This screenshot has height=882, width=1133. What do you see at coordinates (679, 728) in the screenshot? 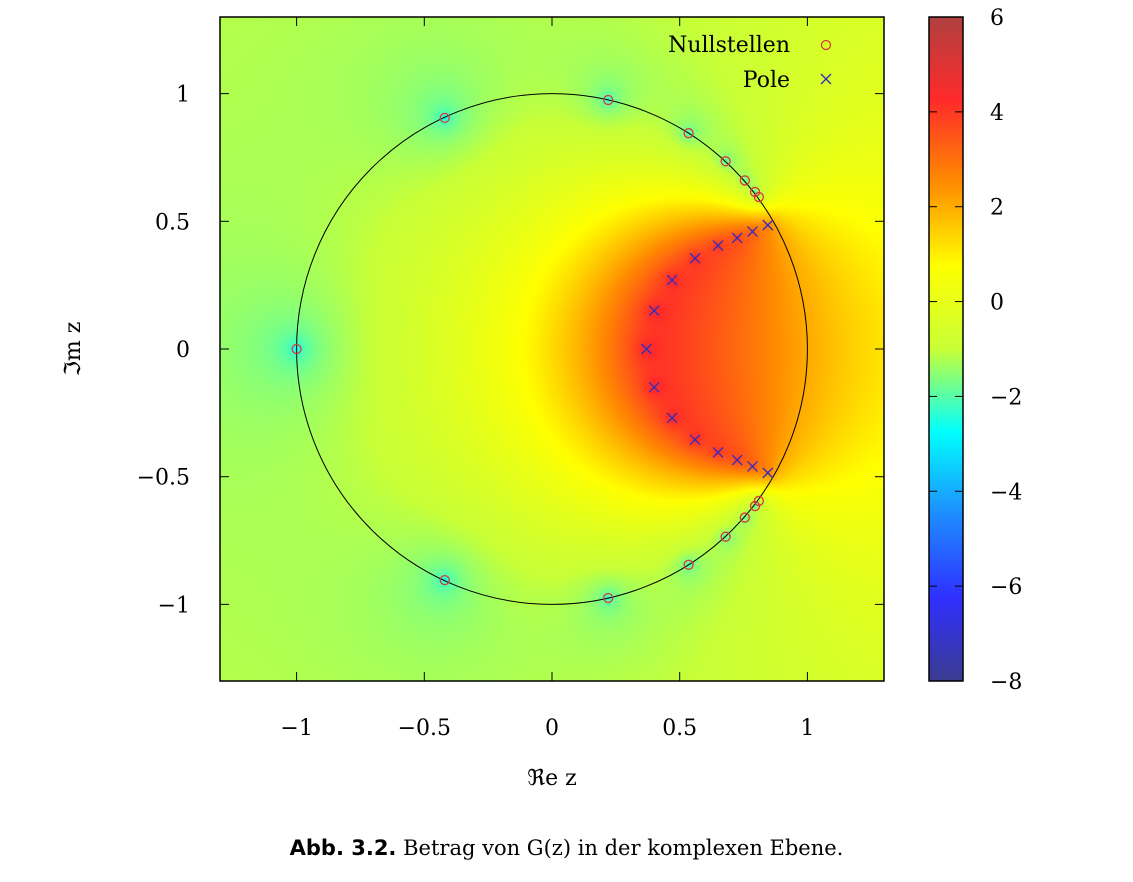
I see `x-tick-label: 0.5` at bounding box center [679, 728].